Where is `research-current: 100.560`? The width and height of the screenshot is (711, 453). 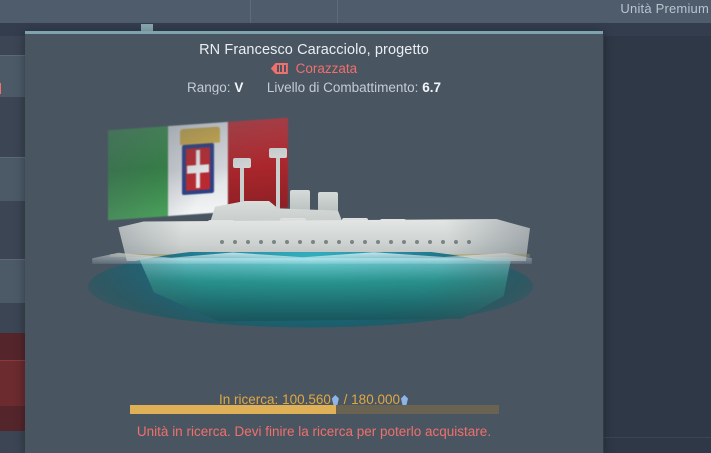
research-current: 100.560 is located at coordinates (306, 399).